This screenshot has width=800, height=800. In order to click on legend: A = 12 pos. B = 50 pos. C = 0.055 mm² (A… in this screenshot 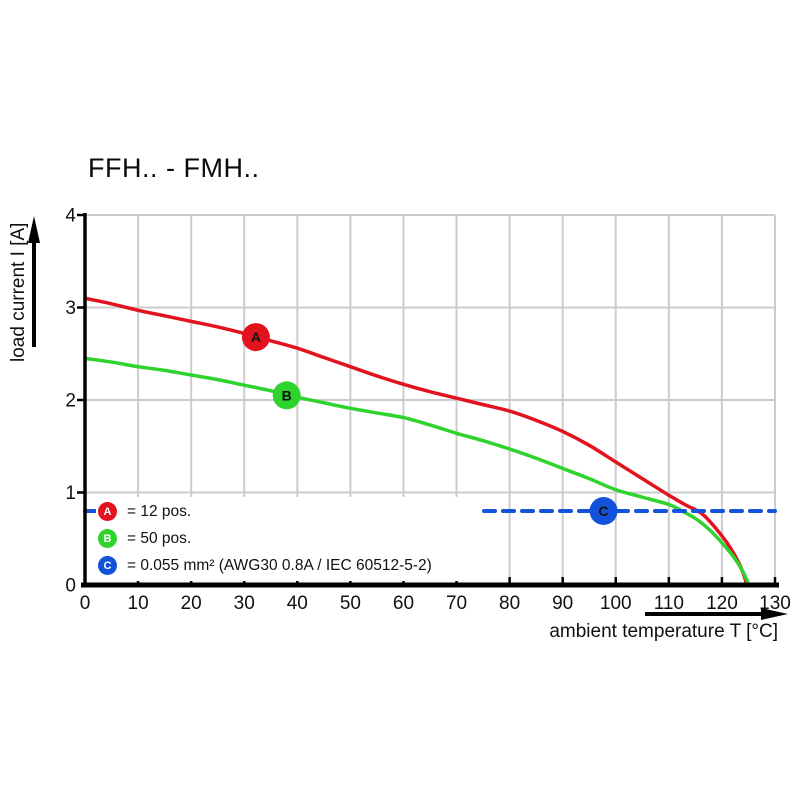, I will do `click(288, 539)`.